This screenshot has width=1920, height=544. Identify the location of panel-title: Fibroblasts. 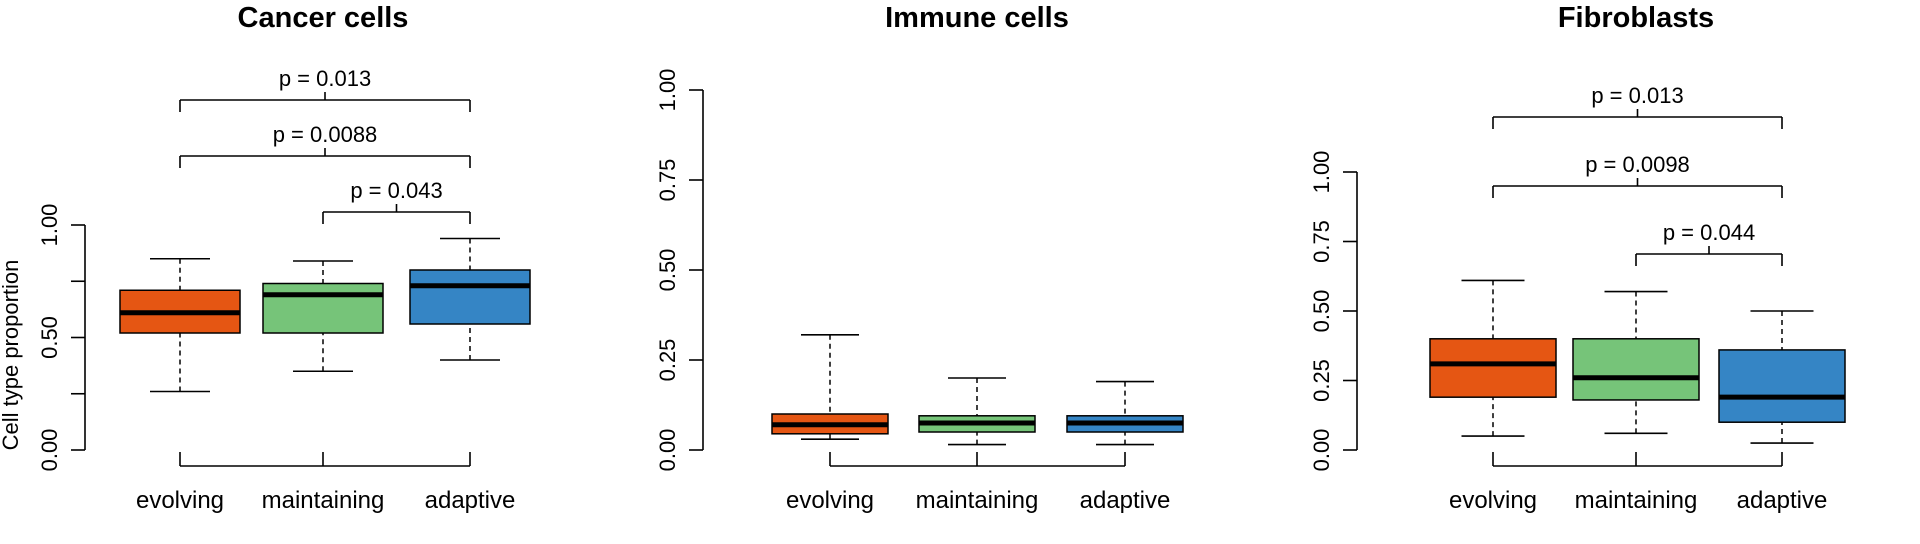
(1636, 18).